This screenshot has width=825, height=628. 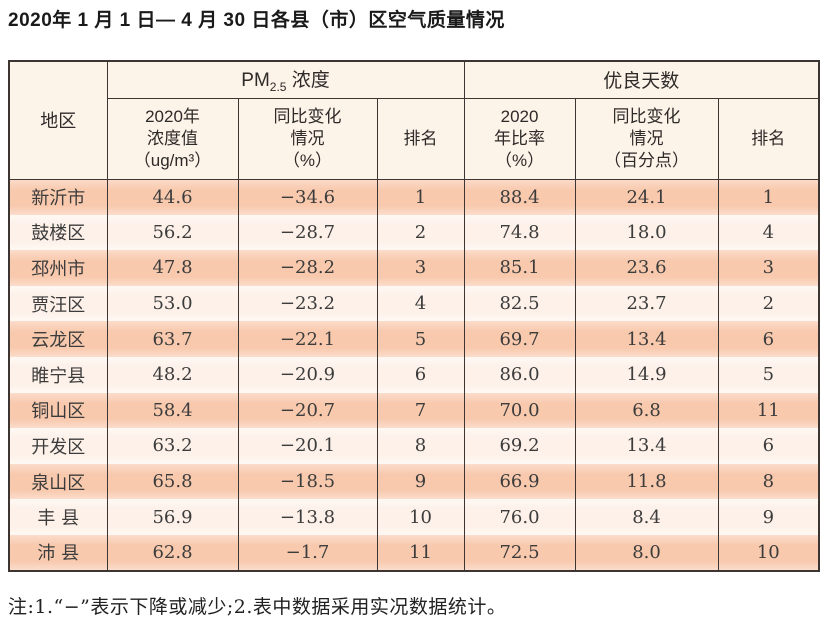 I want to click on table-row: 沛 县 62.8 −1.7 11 72.5 8.0 10, so click(x=414, y=552).